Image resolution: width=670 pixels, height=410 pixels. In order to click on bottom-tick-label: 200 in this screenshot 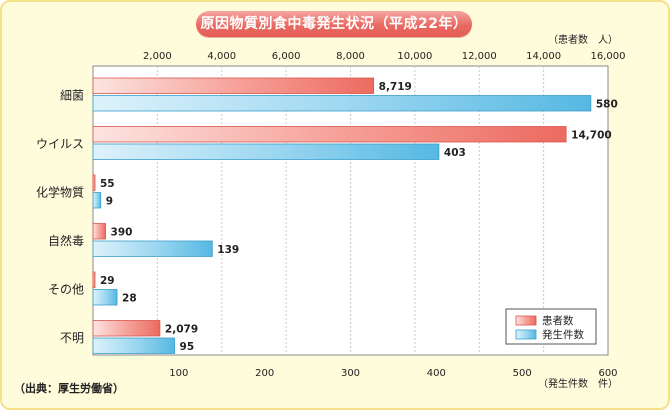, I will do `click(264, 373)`.